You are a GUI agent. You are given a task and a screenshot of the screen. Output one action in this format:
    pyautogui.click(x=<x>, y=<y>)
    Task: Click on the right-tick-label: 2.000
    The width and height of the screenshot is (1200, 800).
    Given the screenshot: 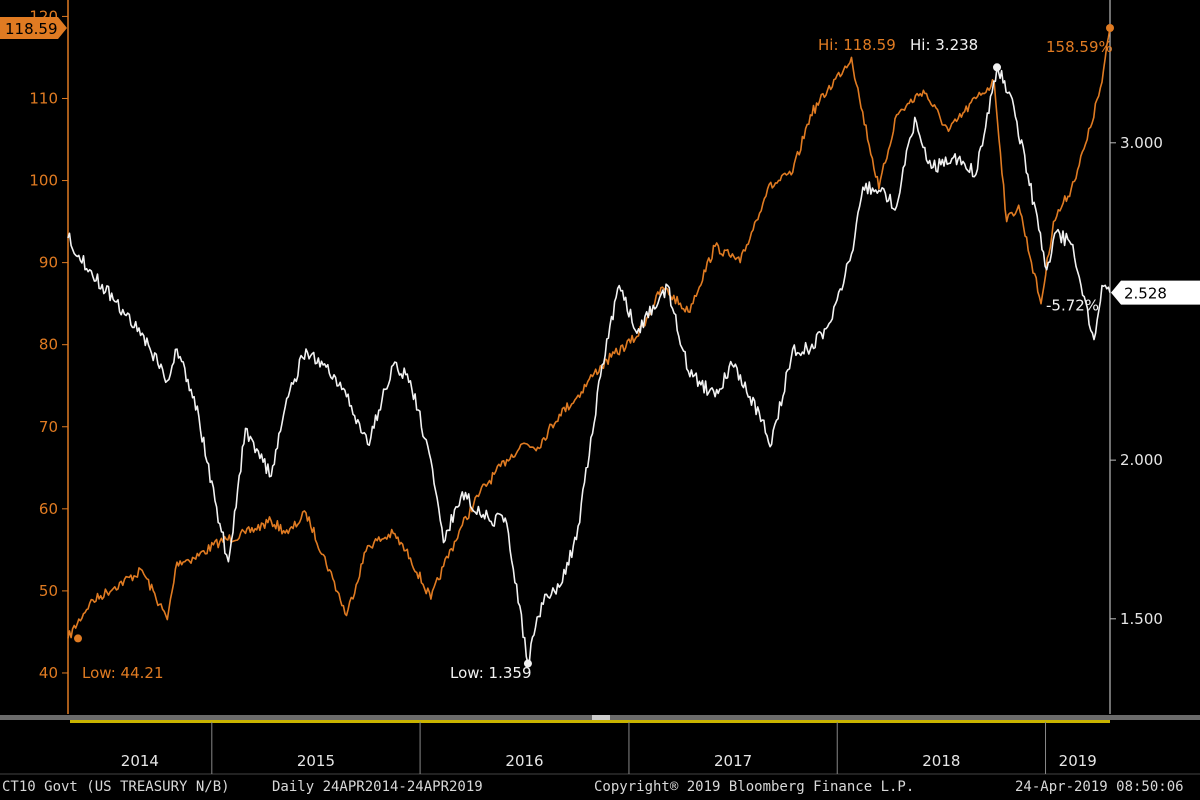 What is the action you would take?
    pyautogui.click(x=1141, y=460)
    